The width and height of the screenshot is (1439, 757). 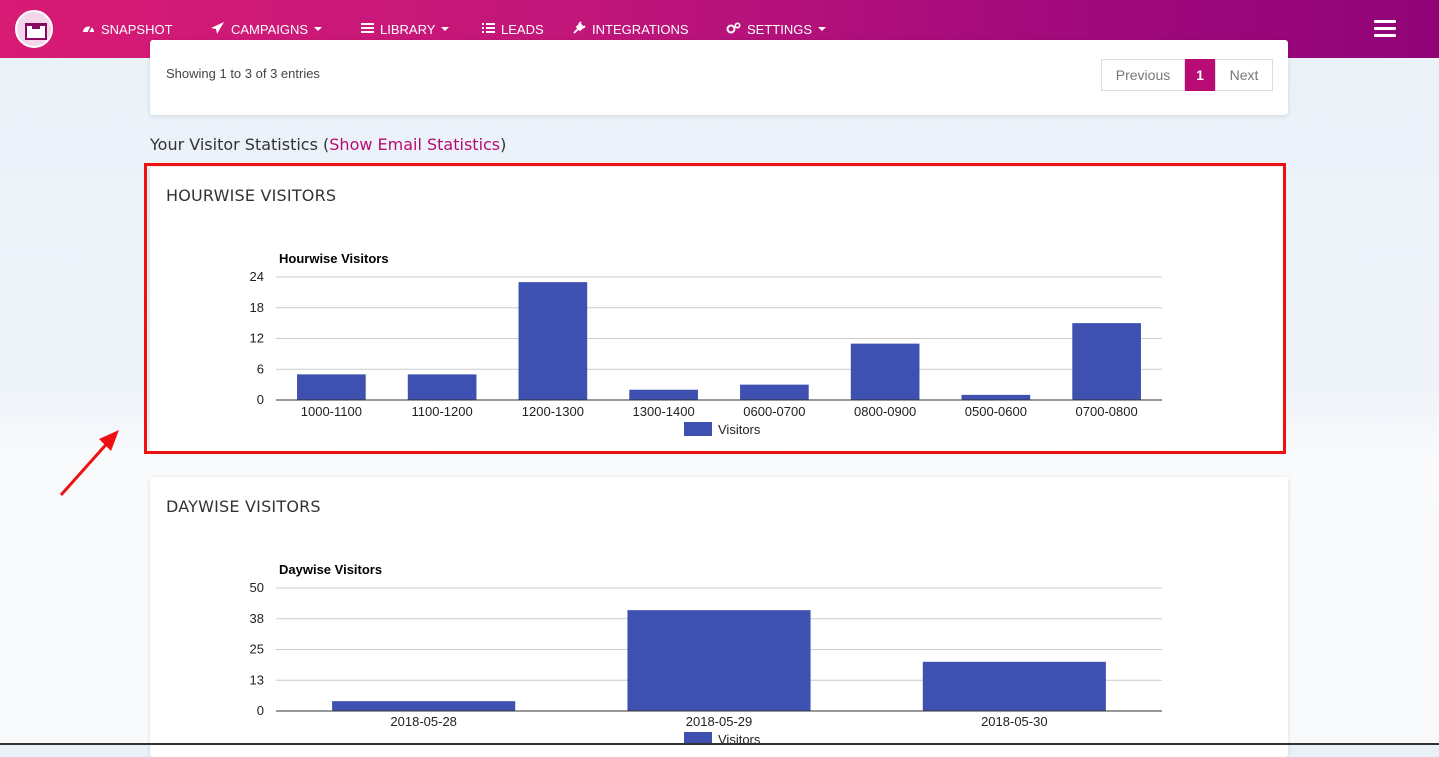 I want to click on x-tick-label: 0700-0800, so click(x=1107, y=411).